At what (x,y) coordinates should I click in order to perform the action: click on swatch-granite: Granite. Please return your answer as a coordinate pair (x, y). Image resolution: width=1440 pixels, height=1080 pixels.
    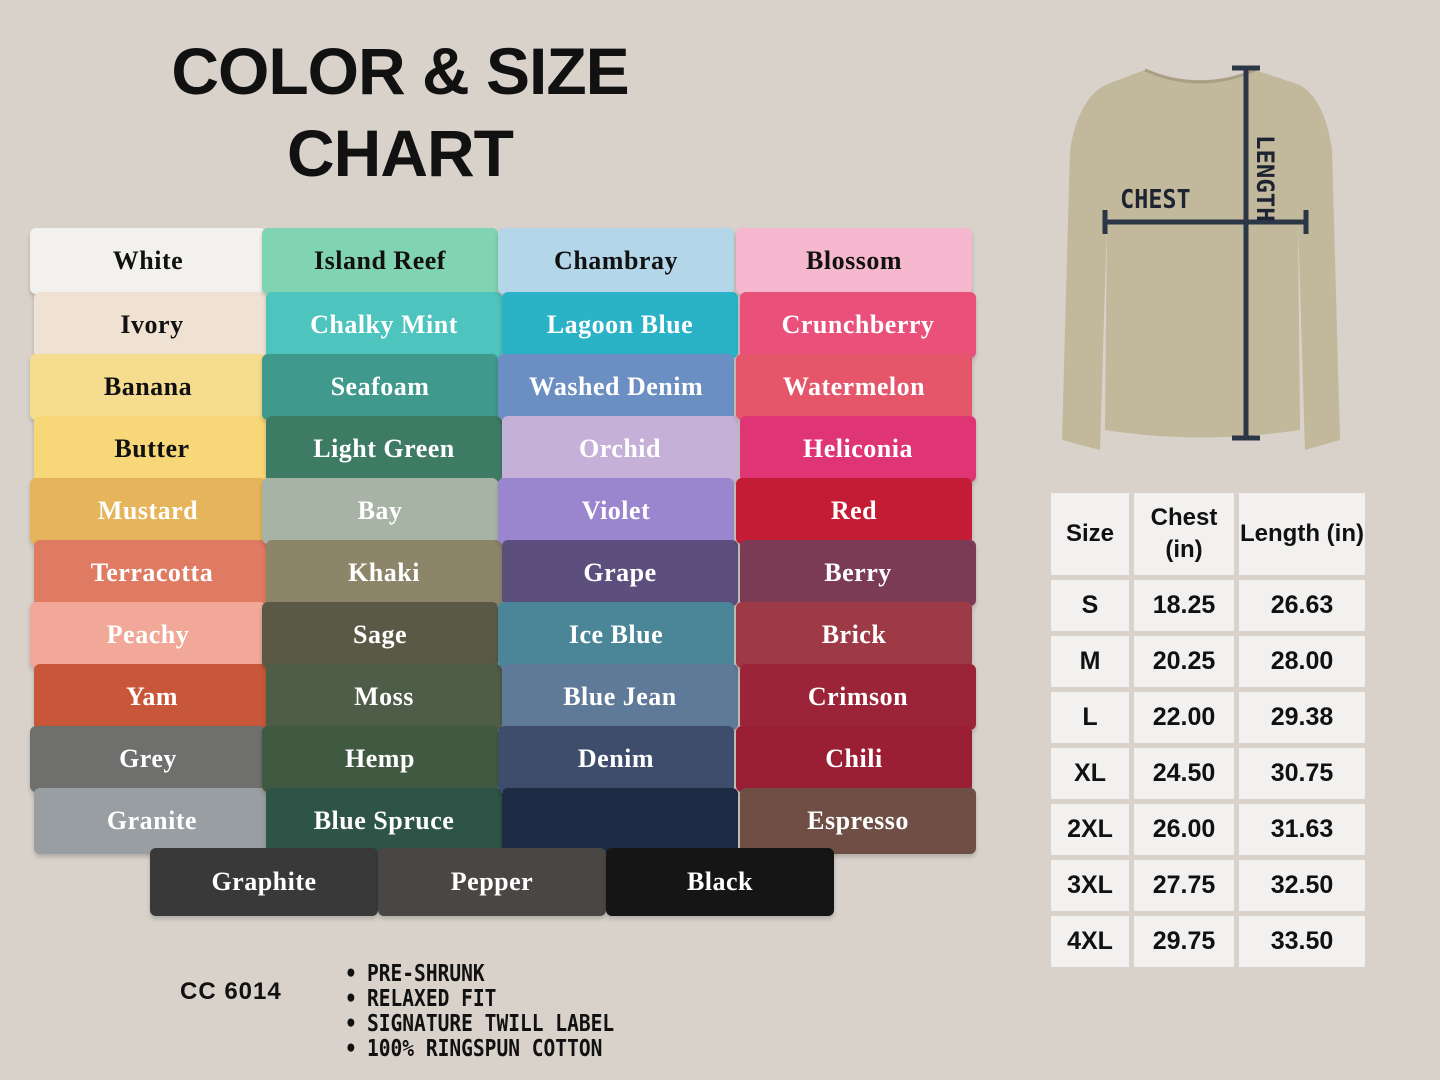
    Looking at the image, I should click on (152, 821).